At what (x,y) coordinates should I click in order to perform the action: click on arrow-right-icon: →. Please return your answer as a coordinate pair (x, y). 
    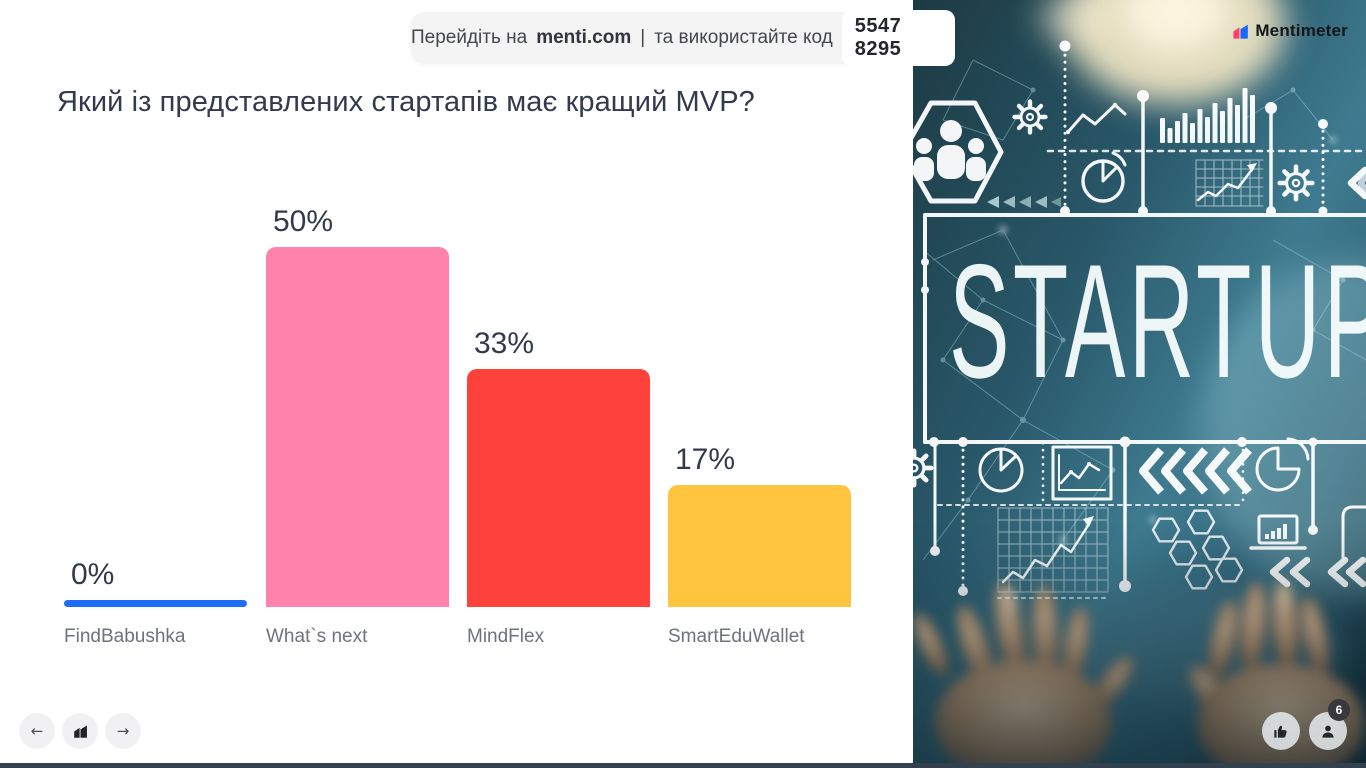
    Looking at the image, I should click on (123, 730).